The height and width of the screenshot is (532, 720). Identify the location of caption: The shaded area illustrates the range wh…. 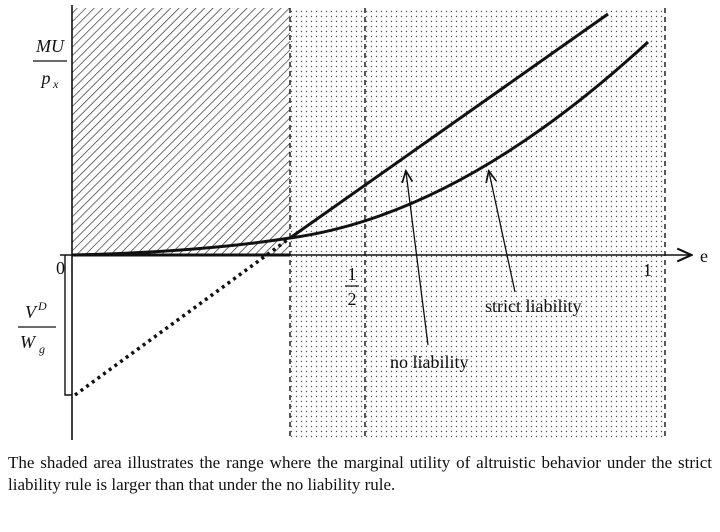
(360, 473).